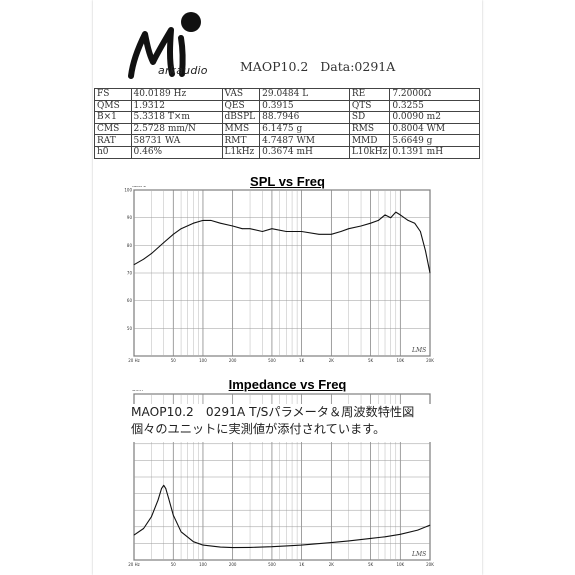  Describe the element at coordinates (317, 66) in the screenshot. I see `model-data-line: MAOP10.2 Data:0291A` at that location.